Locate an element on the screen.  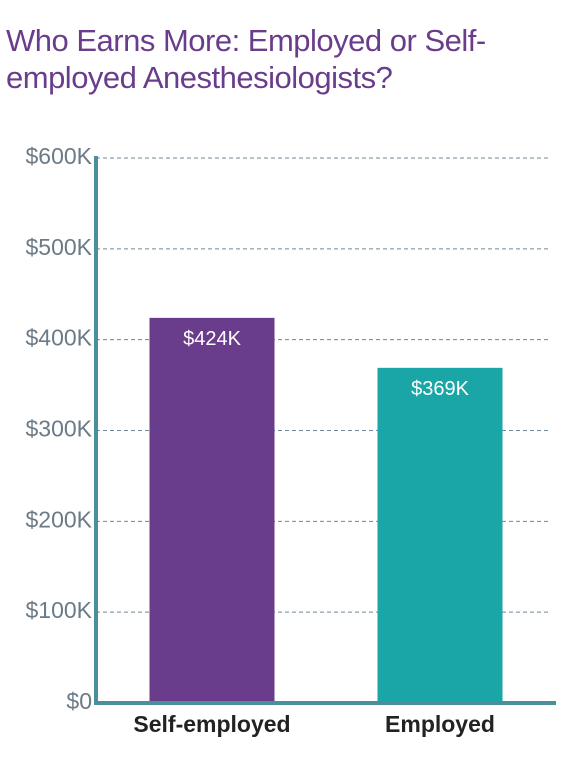
y-tick-label: $400K is located at coordinates (58, 338).